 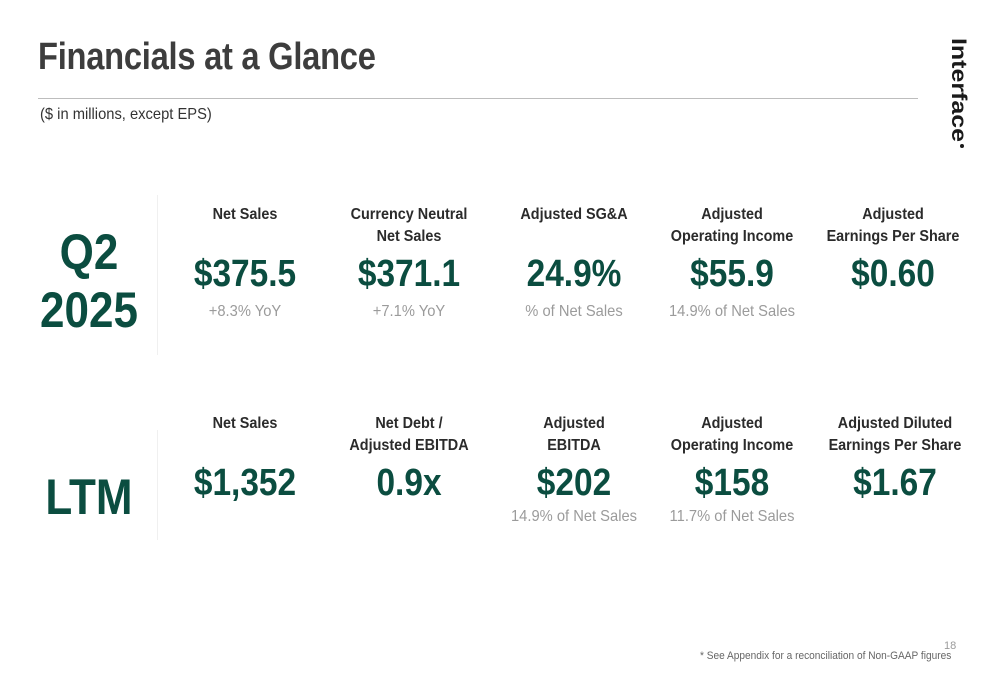 What do you see at coordinates (574, 483) in the screenshot?
I see `metric-value: $202` at bounding box center [574, 483].